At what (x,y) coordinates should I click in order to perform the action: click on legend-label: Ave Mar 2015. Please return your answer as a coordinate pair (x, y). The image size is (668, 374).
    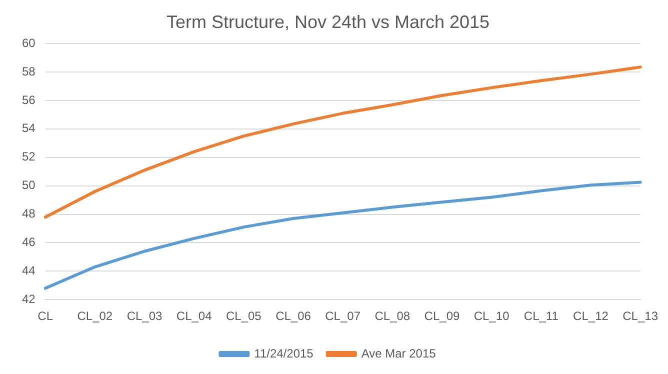
    Looking at the image, I should click on (398, 353).